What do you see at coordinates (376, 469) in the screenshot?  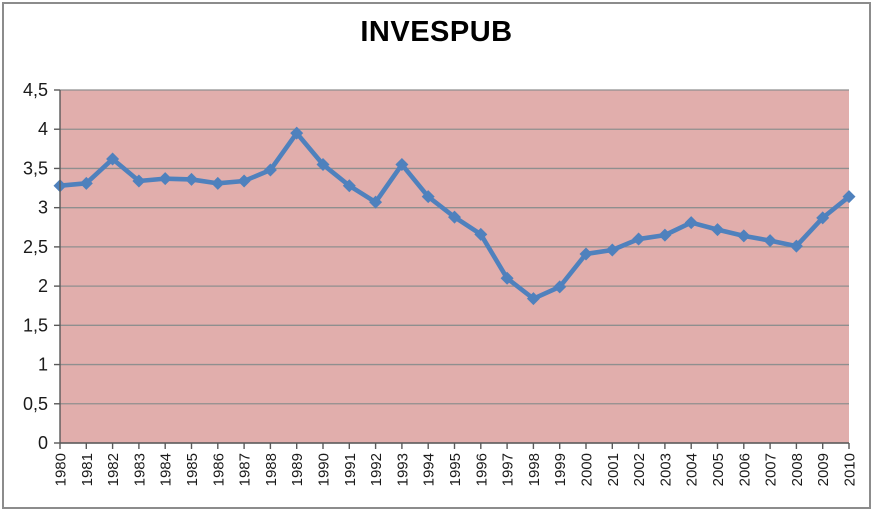 I see `x-tick-label: 1992` at bounding box center [376, 469].